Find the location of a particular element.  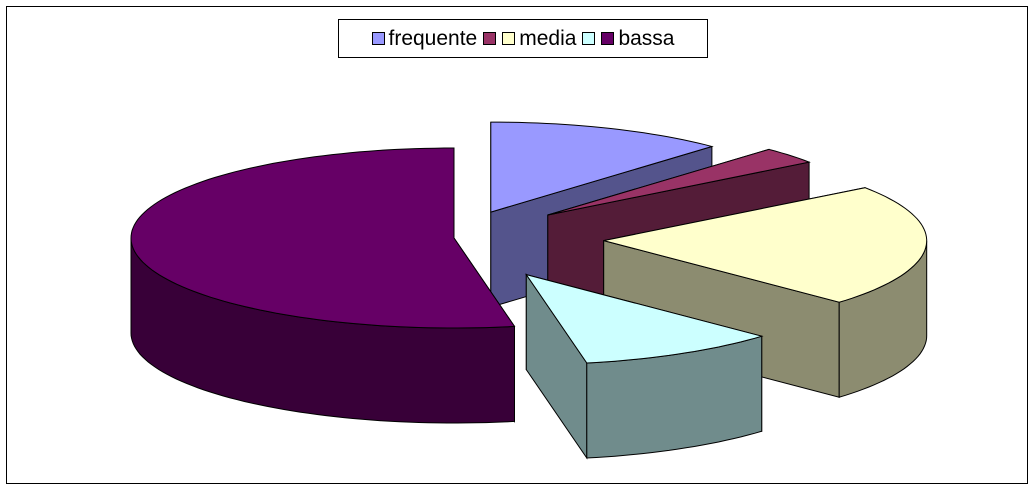

legend-item-bassa: bassa is located at coordinates (638, 38).